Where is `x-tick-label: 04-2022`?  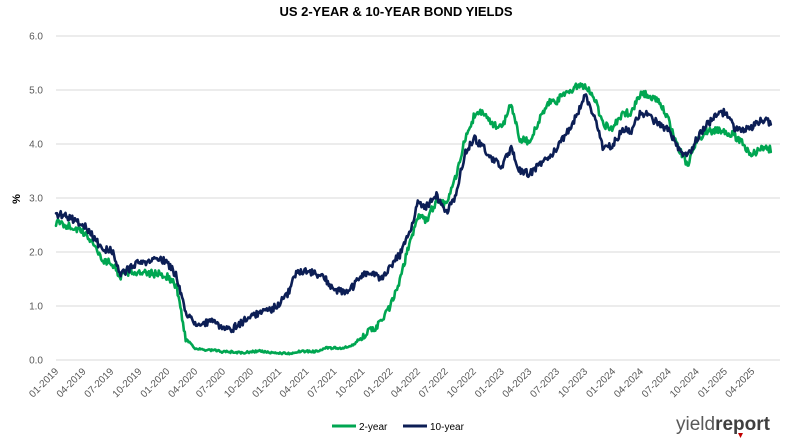 x-tick-label: 04-2022 is located at coordinates (406, 383).